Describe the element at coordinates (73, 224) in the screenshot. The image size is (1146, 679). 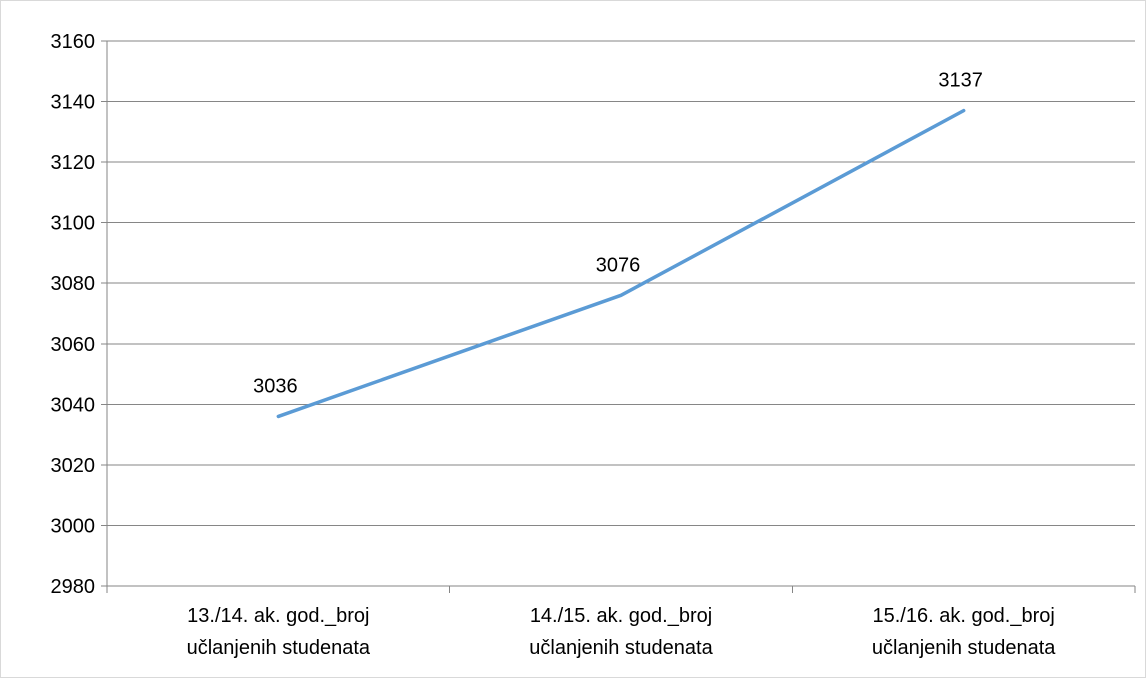
I see `y-tick-label: 3100` at that location.